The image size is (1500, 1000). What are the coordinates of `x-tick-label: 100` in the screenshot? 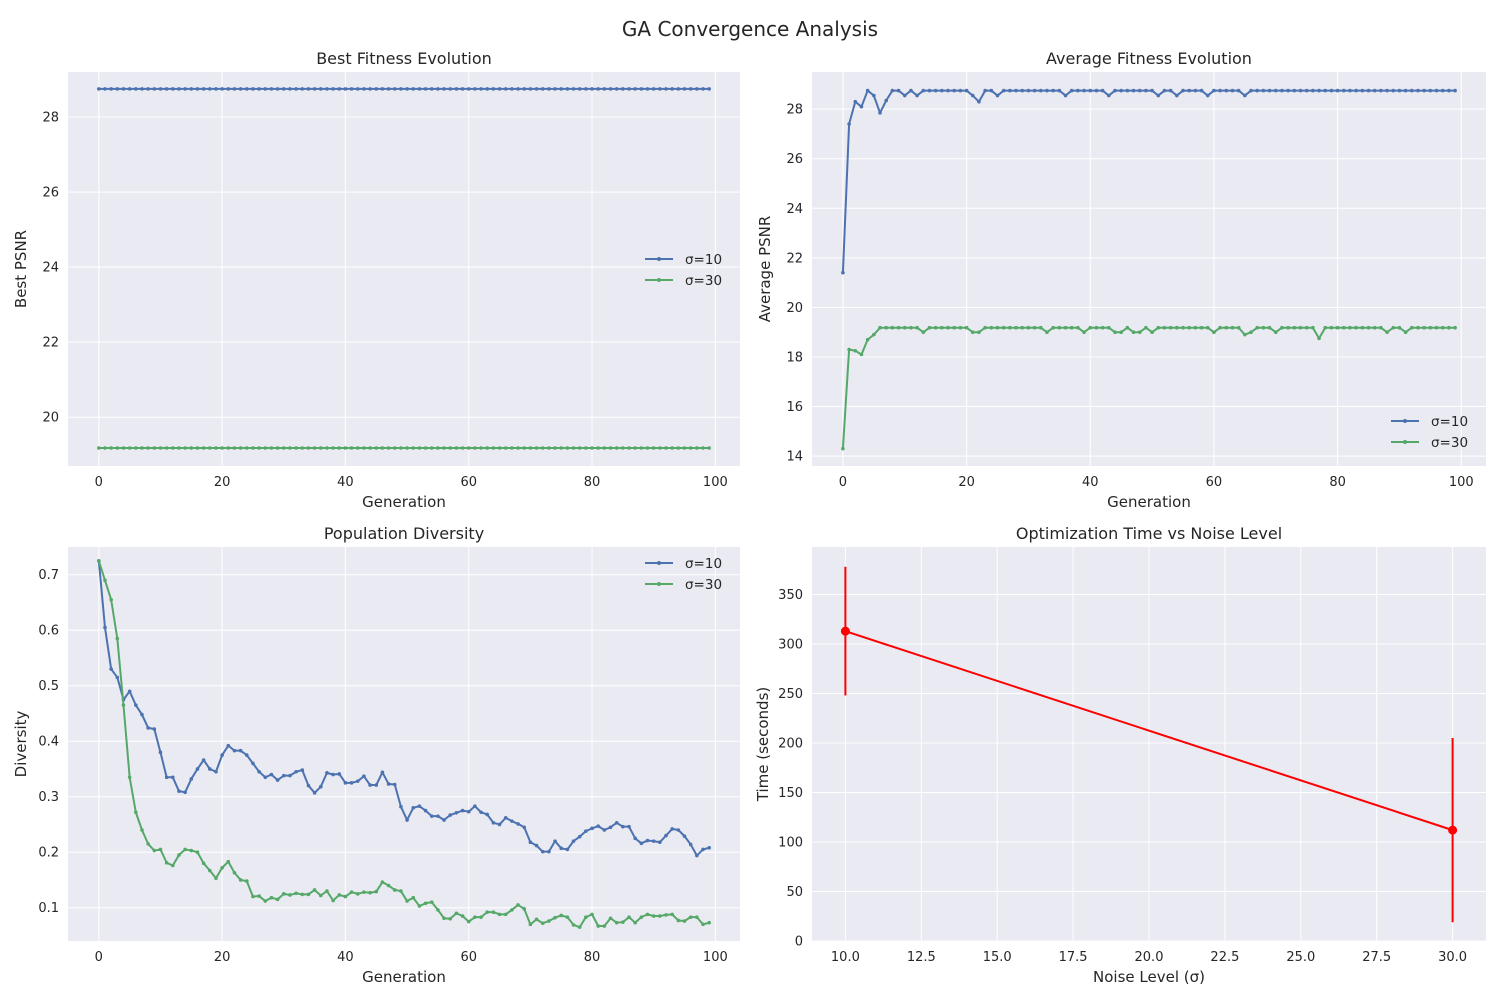 It's located at (715, 482).